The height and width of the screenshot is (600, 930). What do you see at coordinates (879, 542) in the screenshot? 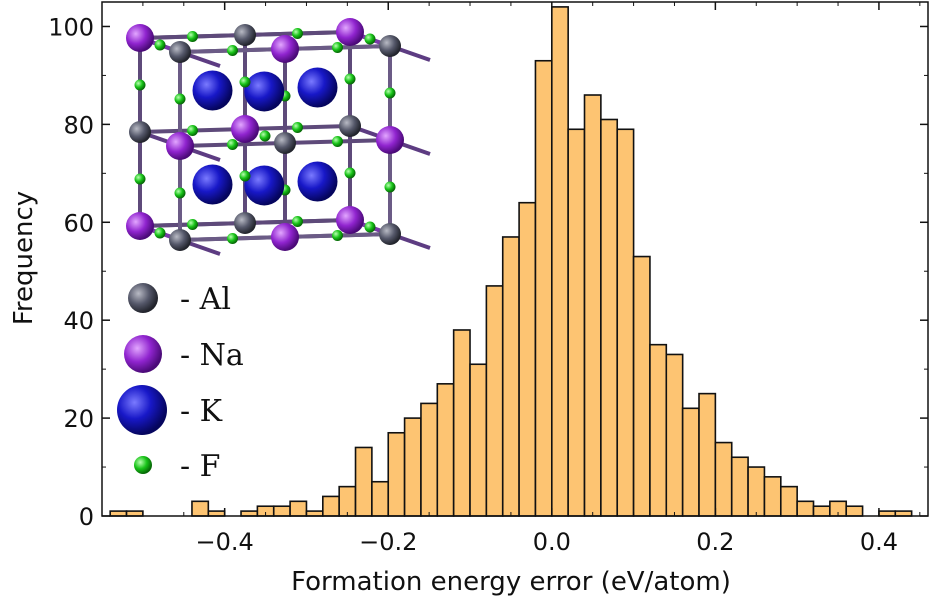
I see `x-tick-label: 0.4` at bounding box center [879, 542].